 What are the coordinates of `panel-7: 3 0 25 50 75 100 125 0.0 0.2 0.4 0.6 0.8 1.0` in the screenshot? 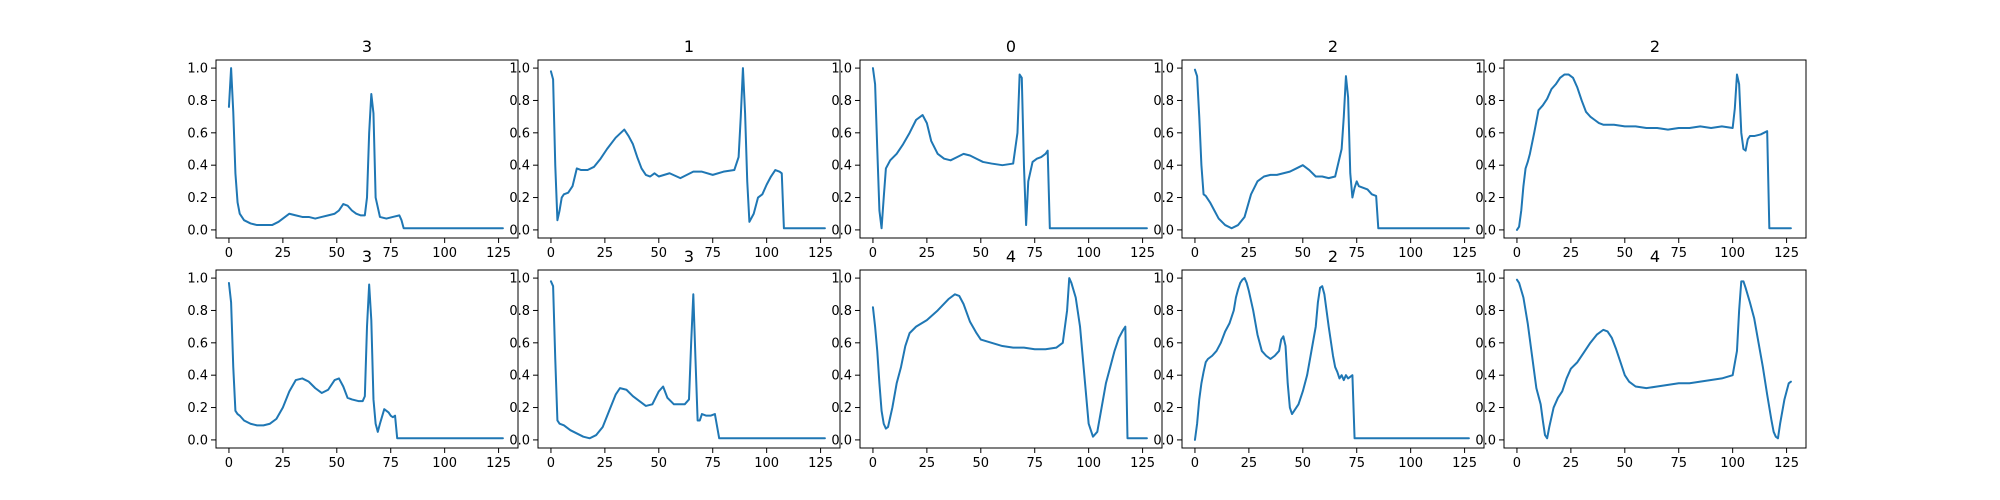 It's located at (675, 359).